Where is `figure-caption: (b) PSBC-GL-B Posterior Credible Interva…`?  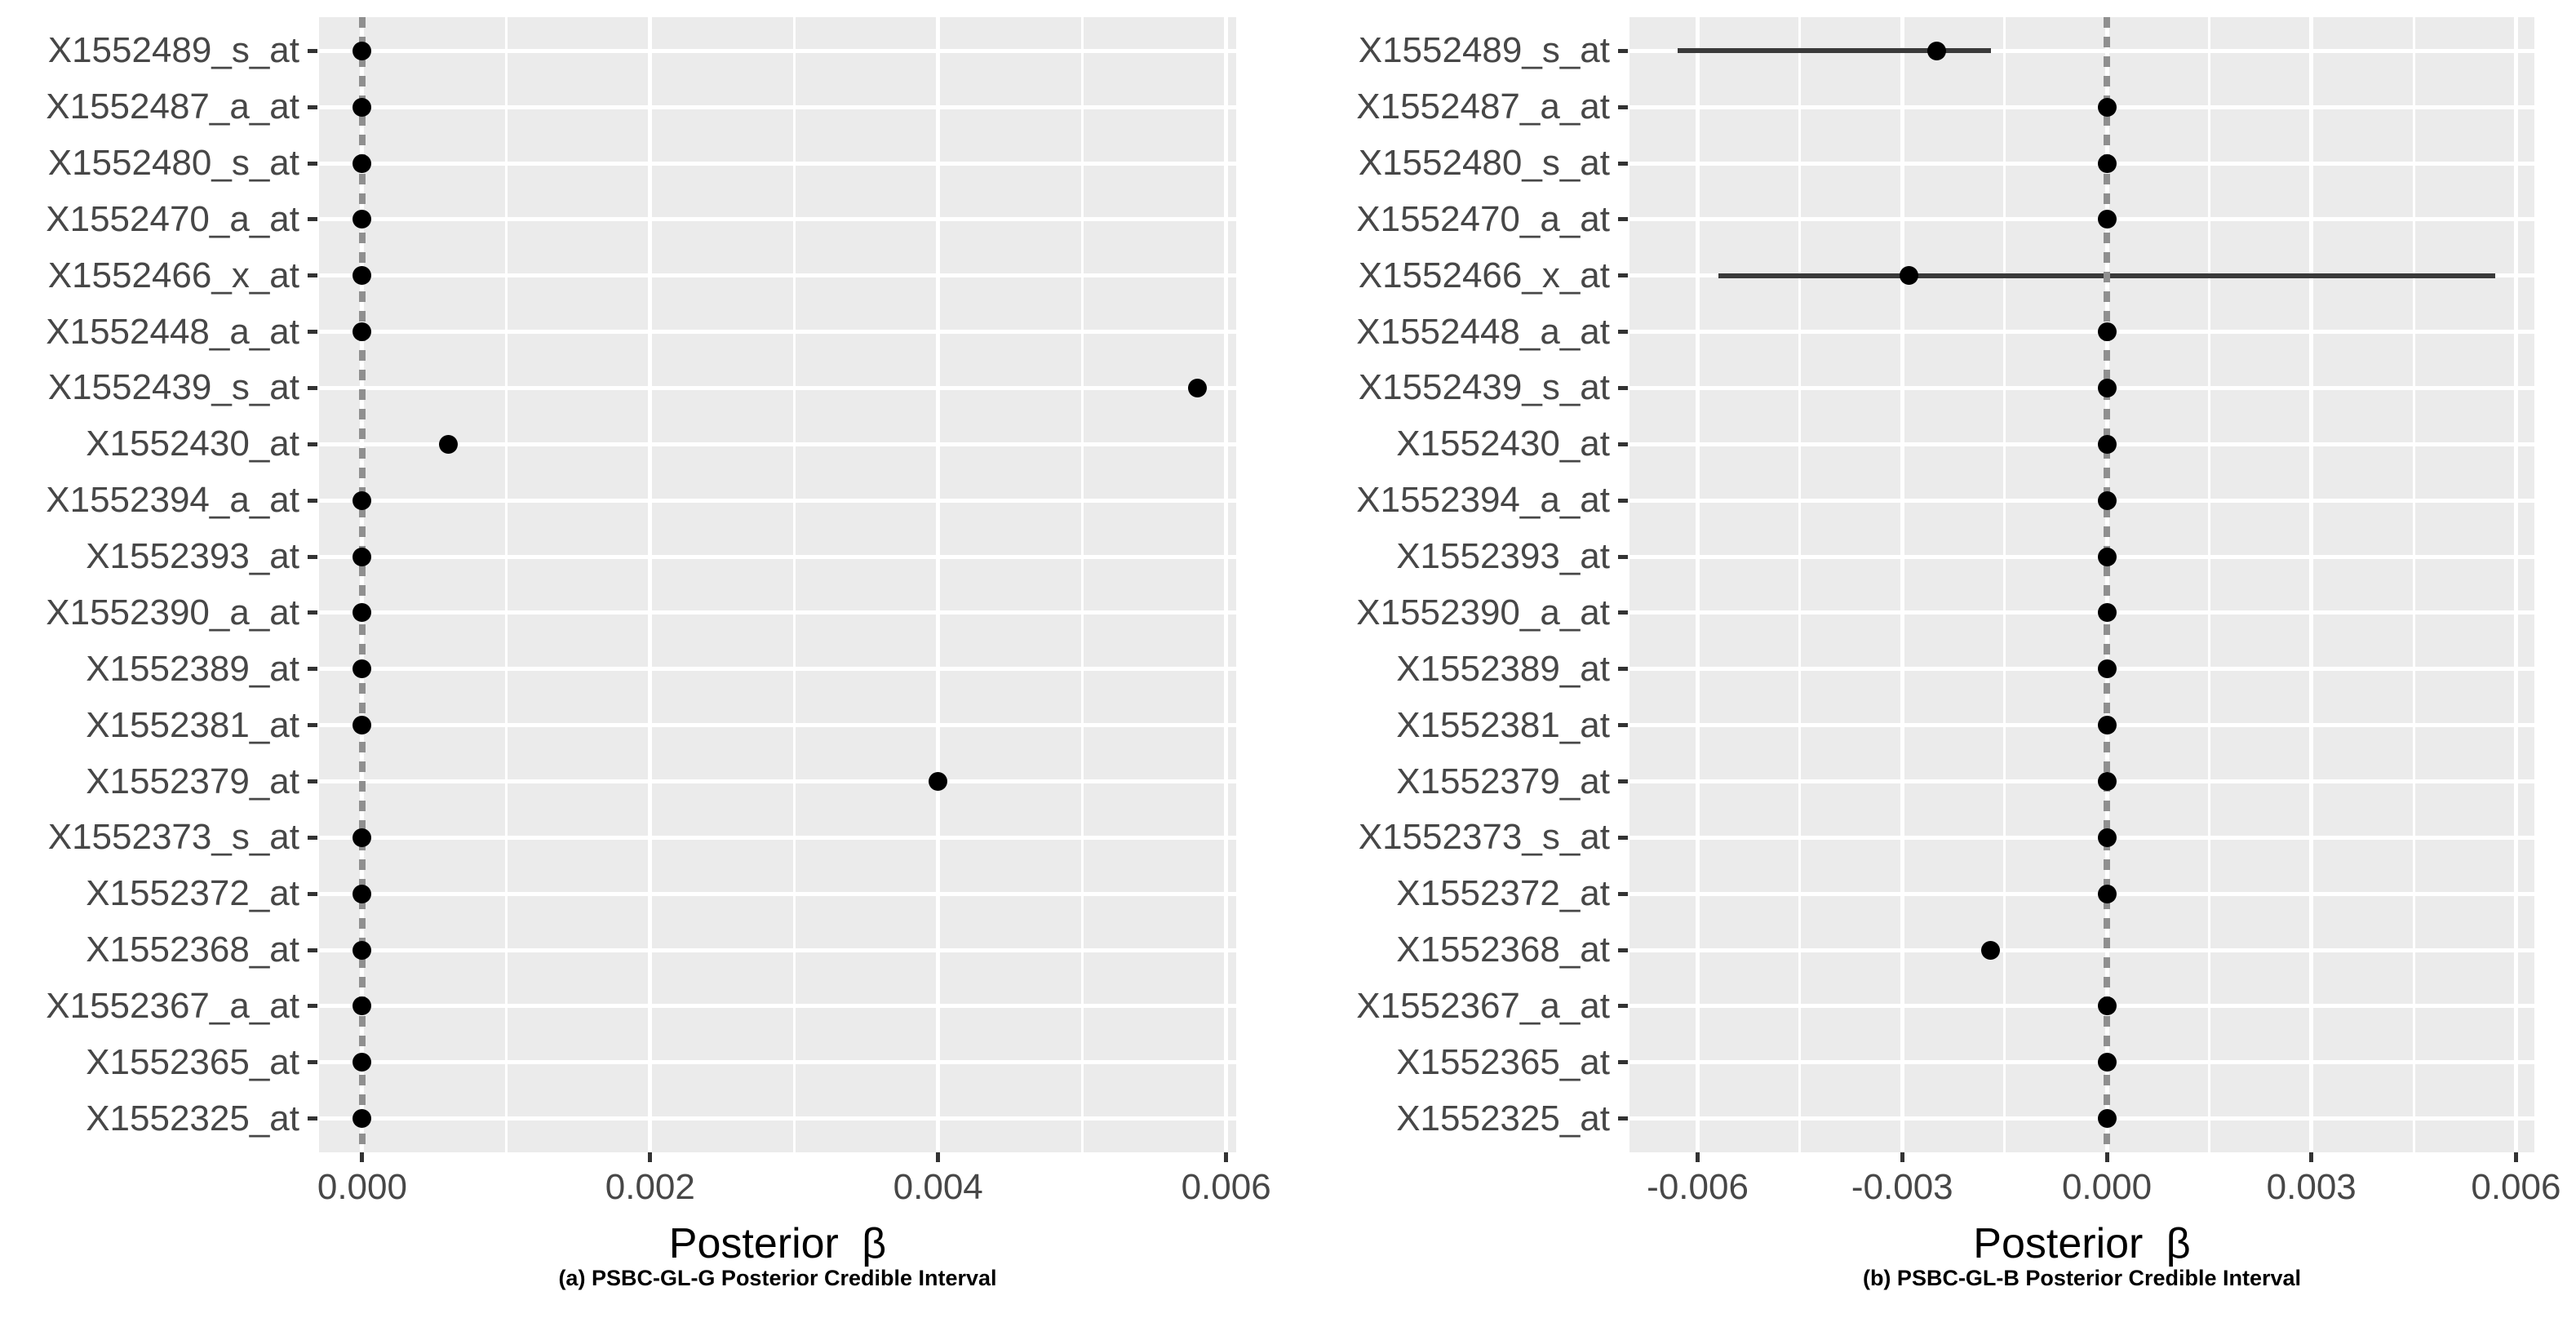 figure-caption: (b) PSBC-GL-B Posterior Credible Interva… is located at coordinates (2082, 1278).